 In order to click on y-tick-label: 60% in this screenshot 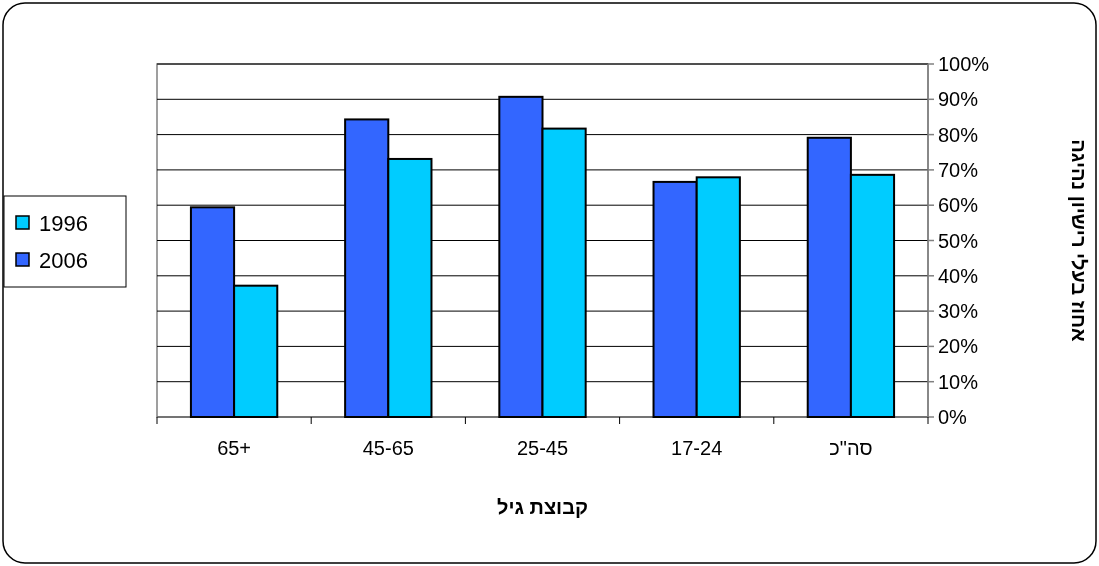, I will do `click(958, 205)`.